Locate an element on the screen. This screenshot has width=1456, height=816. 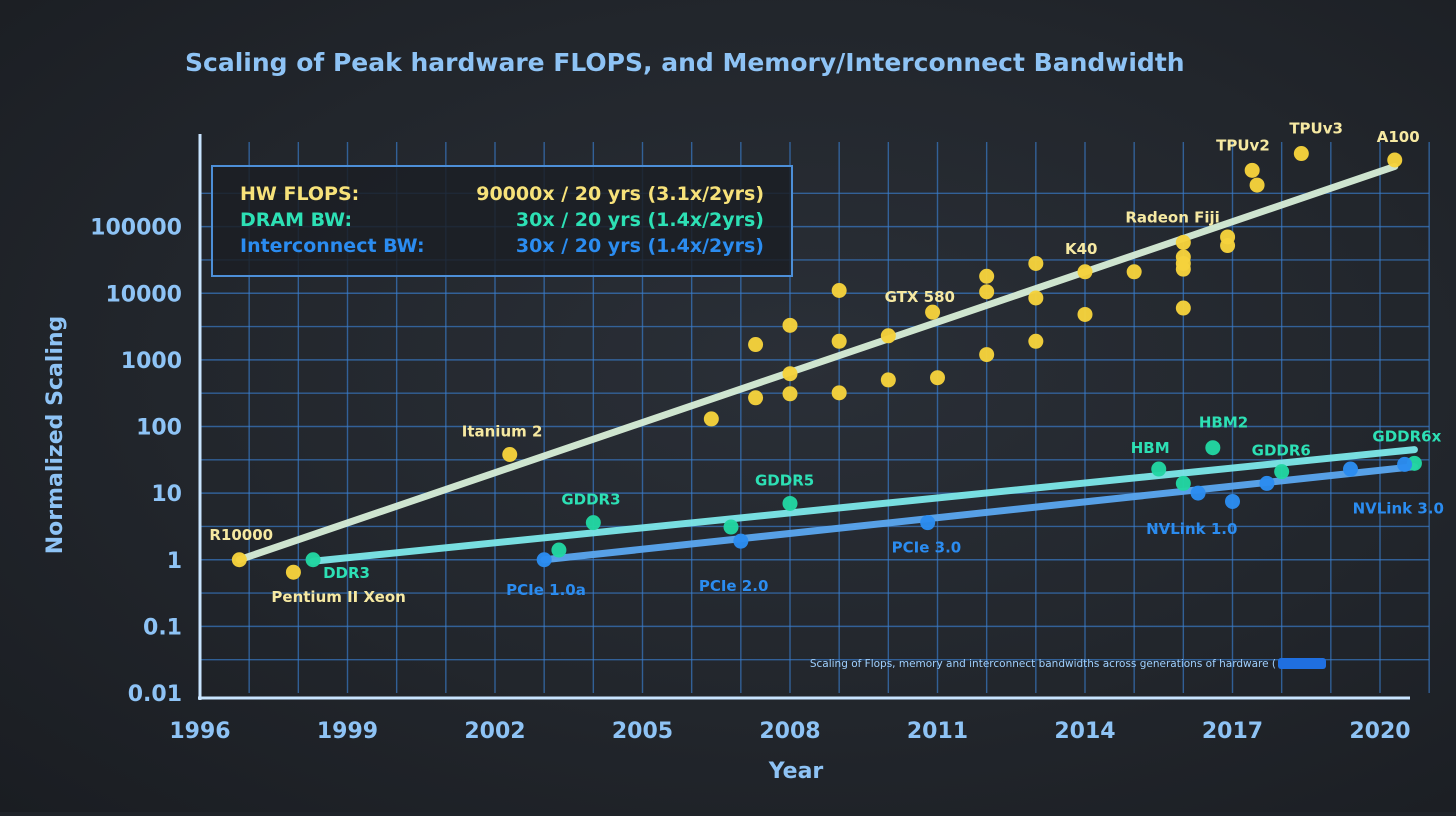
x-tick-label: 2011 is located at coordinates (937, 731).